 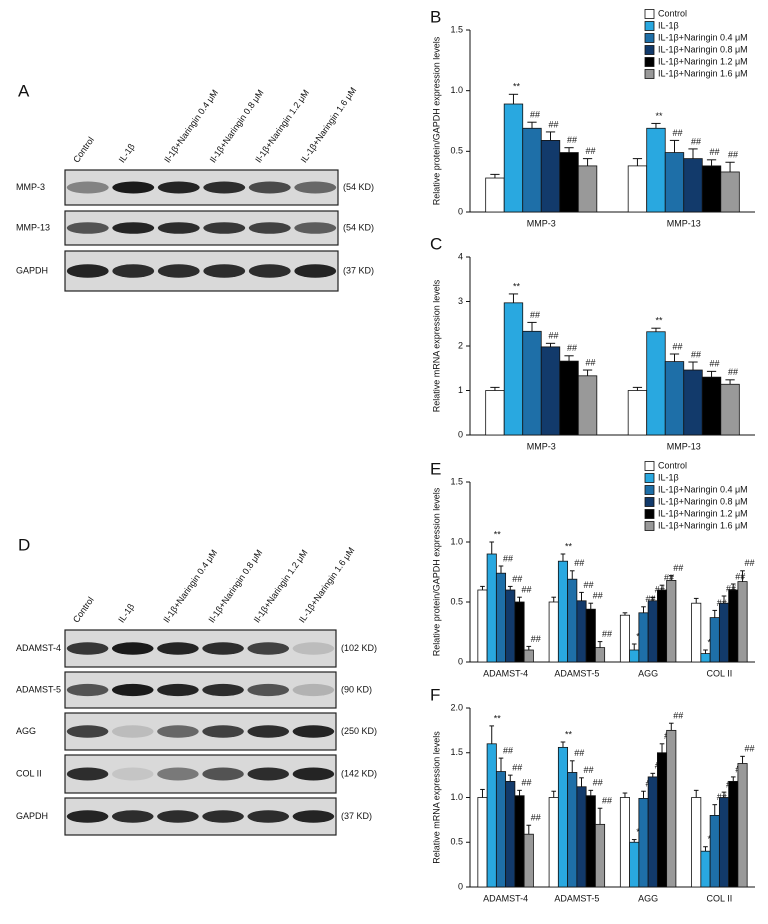 What do you see at coordinates (703, 61) in the screenshot?
I see `legend-label: IL-1β+Naringin 1.2 μM` at bounding box center [703, 61].